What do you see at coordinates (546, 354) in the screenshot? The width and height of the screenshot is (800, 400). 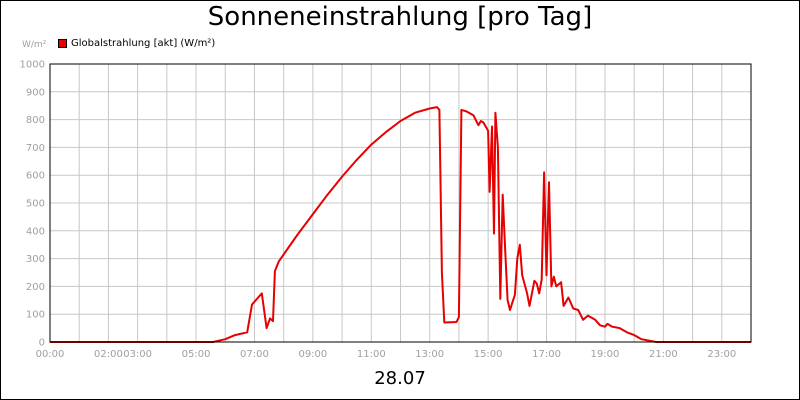 I see `x-tick-label: 17:00` at bounding box center [546, 354].